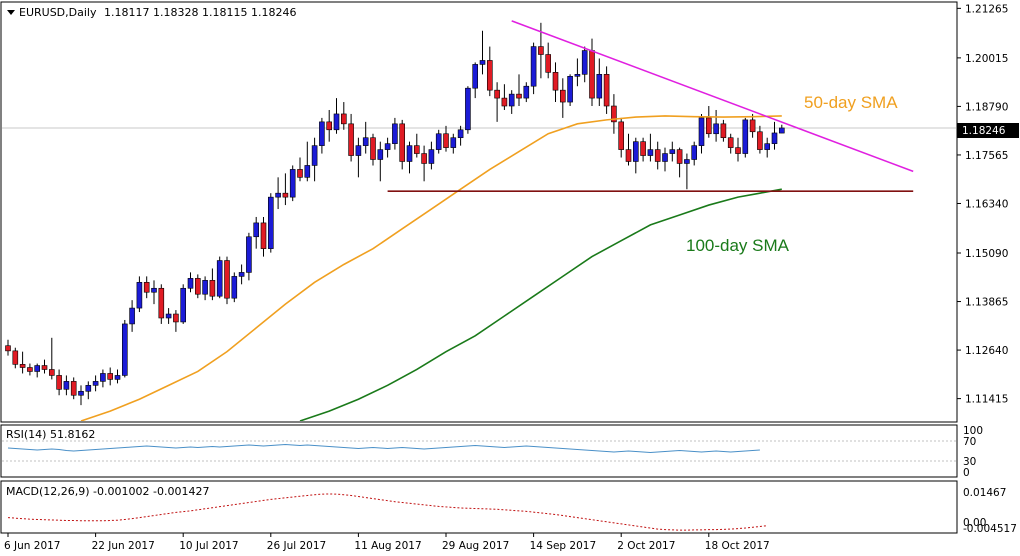 This screenshot has width=1020, height=556. What do you see at coordinates (851, 102) in the screenshot?
I see `annotation-50-day-sma: 50-day SMA` at bounding box center [851, 102].